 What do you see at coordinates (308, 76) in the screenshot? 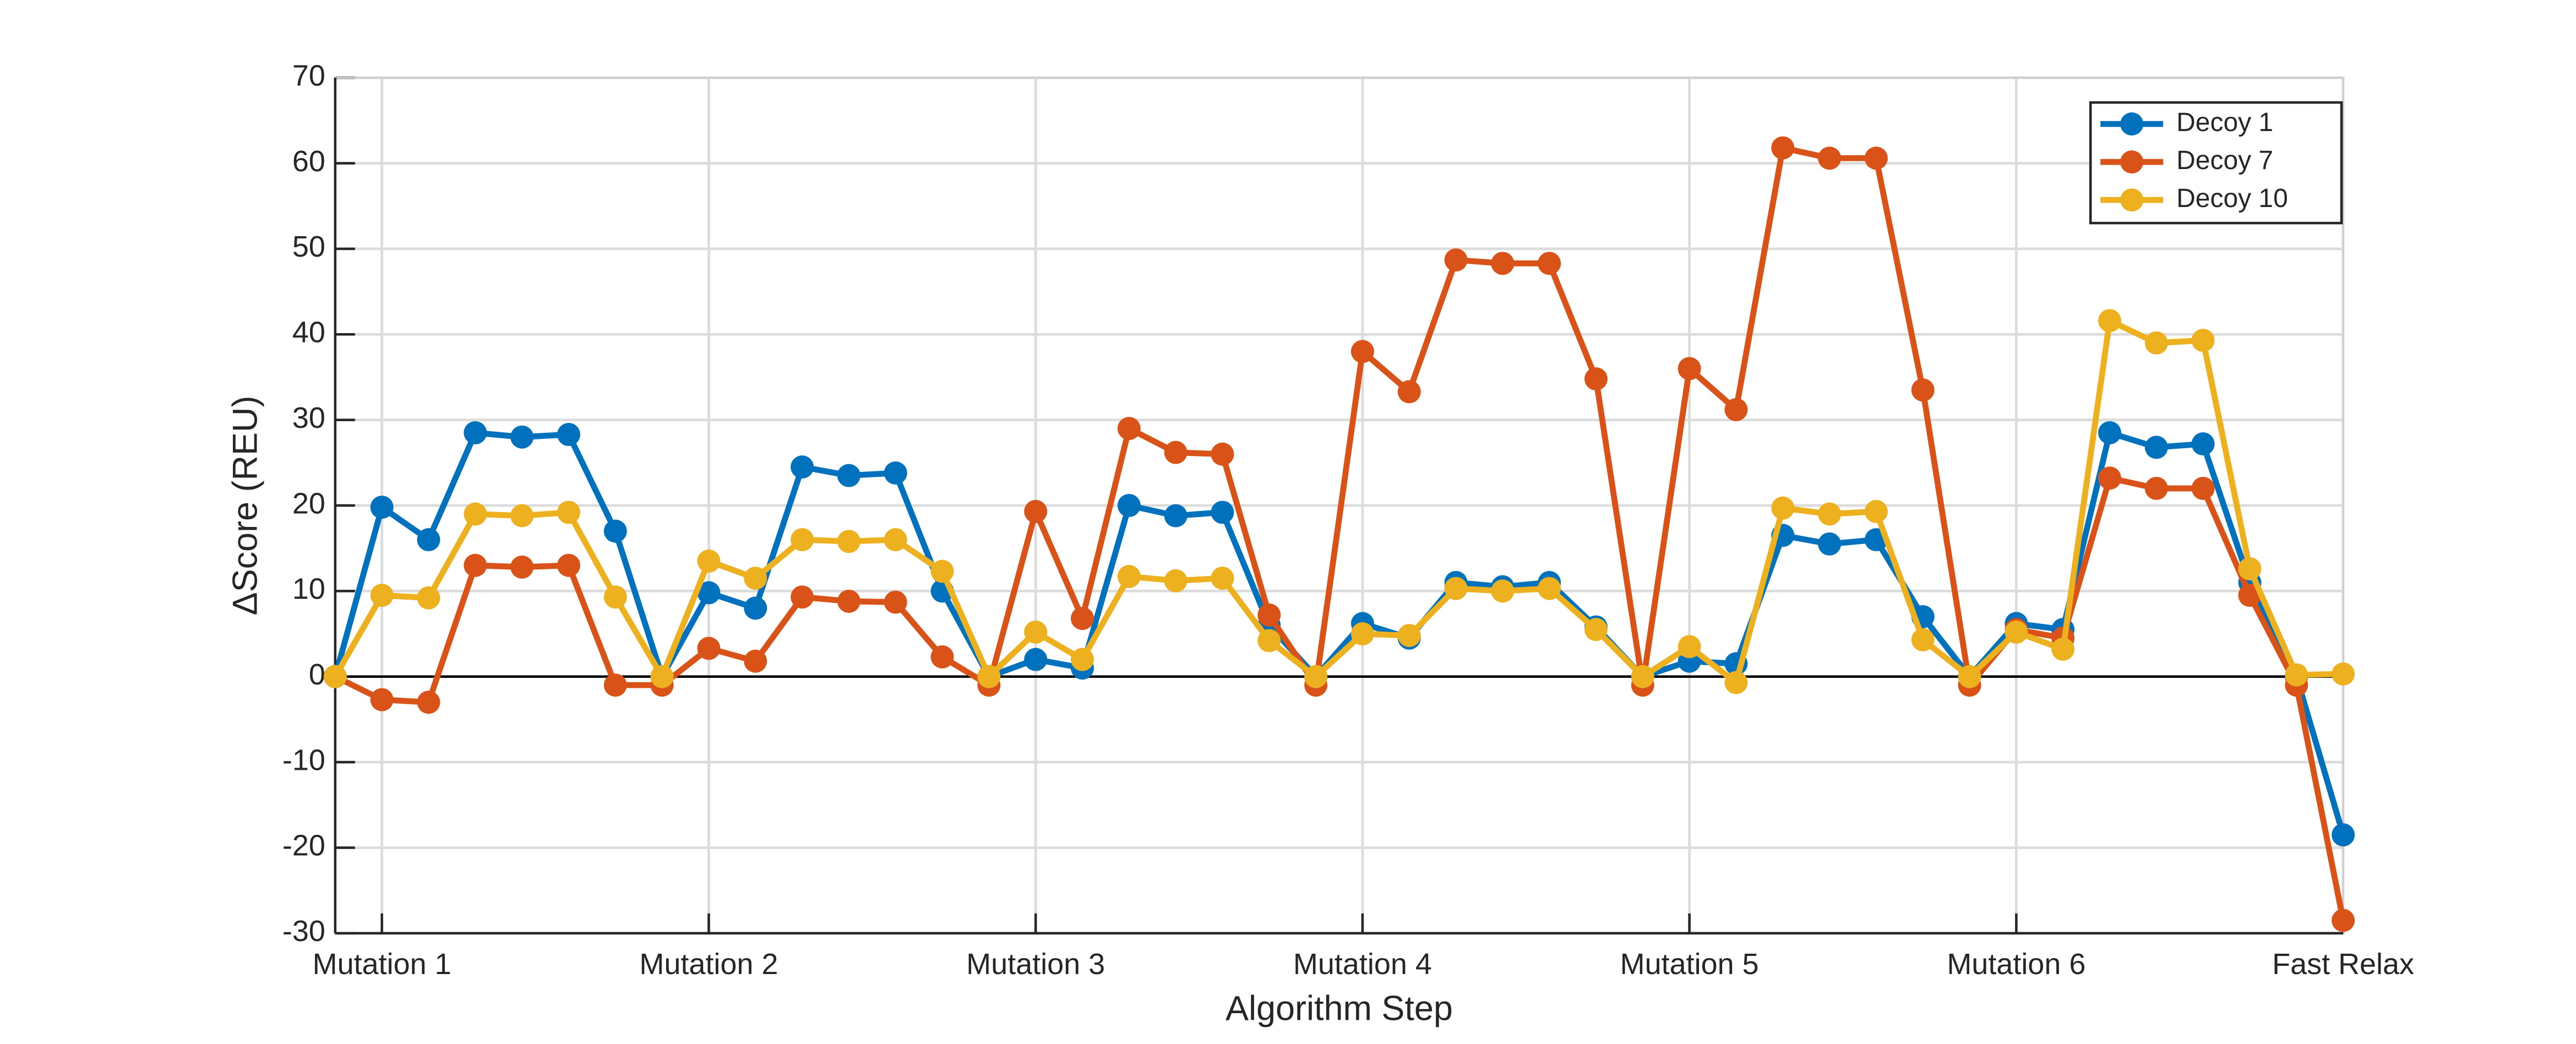
I see `y-tick-label: 70` at bounding box center [308, 76].